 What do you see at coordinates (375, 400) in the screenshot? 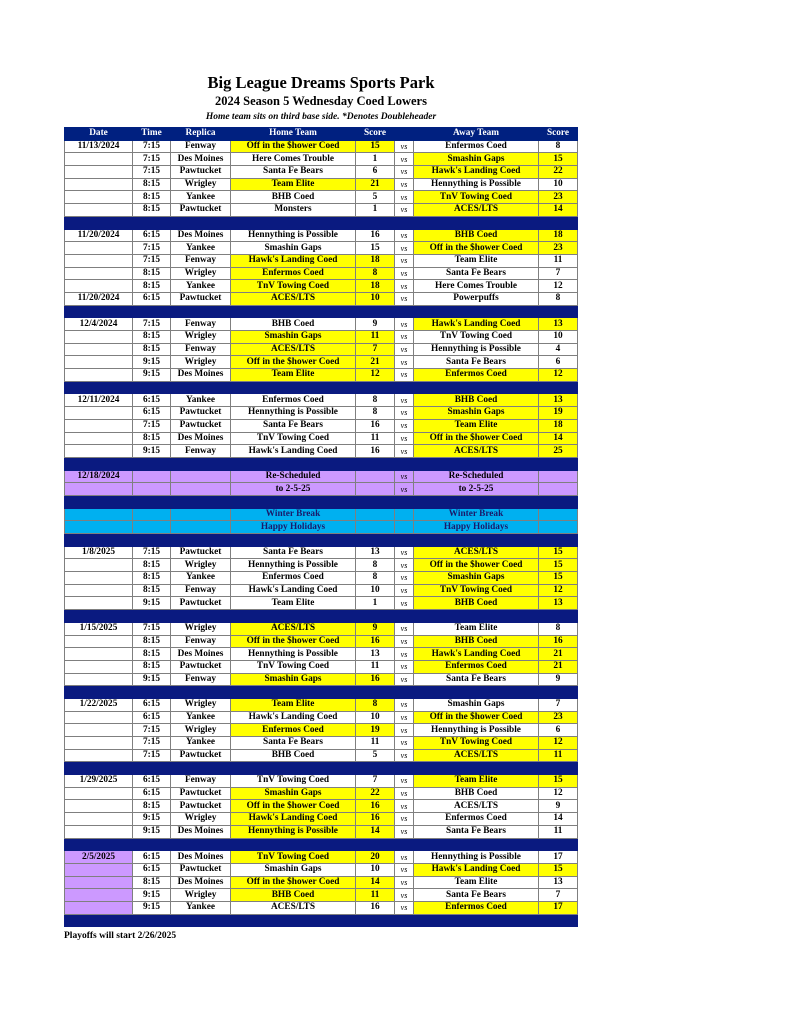
I see `home-score: 8` at bounding box center [375, 400].